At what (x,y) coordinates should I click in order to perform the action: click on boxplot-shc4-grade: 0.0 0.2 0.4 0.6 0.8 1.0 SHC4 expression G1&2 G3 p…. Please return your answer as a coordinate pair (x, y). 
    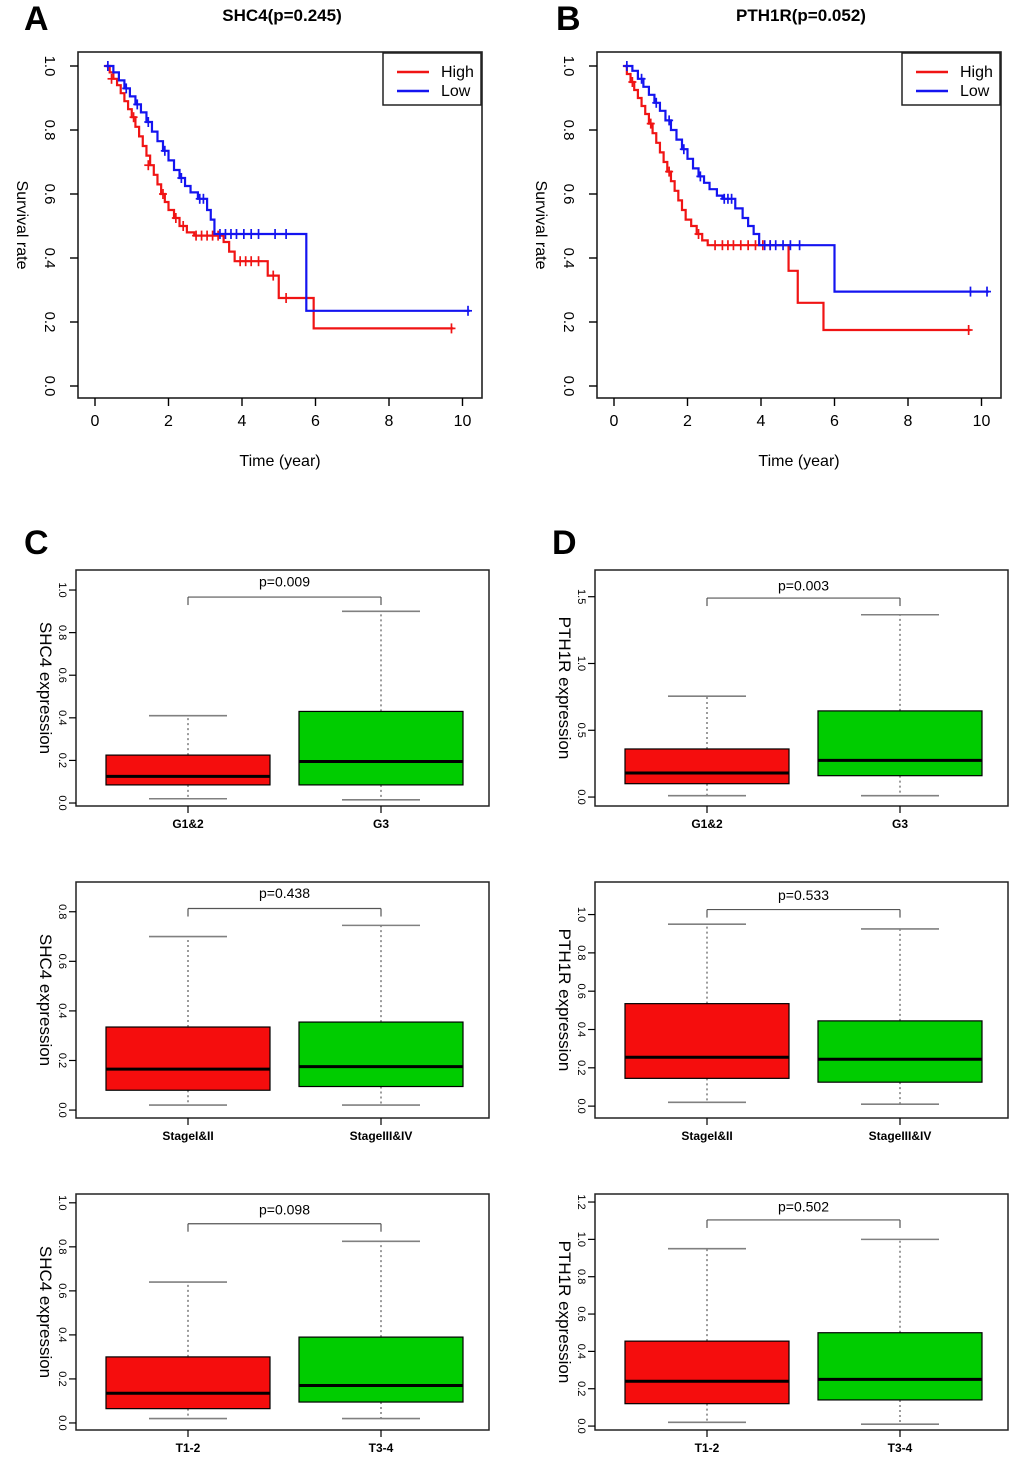
    Looking at the image, I should click on (263, 700).